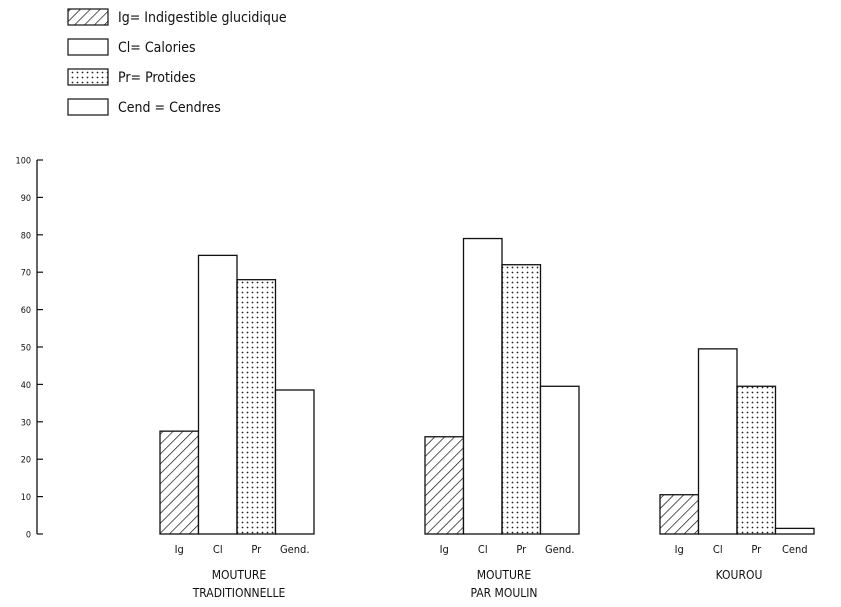 The height and width of the screenshot is (607, 841). Describe the element at coordinates (739, 575) in the screenshot. I see `group-label: KOUROU` at that location.